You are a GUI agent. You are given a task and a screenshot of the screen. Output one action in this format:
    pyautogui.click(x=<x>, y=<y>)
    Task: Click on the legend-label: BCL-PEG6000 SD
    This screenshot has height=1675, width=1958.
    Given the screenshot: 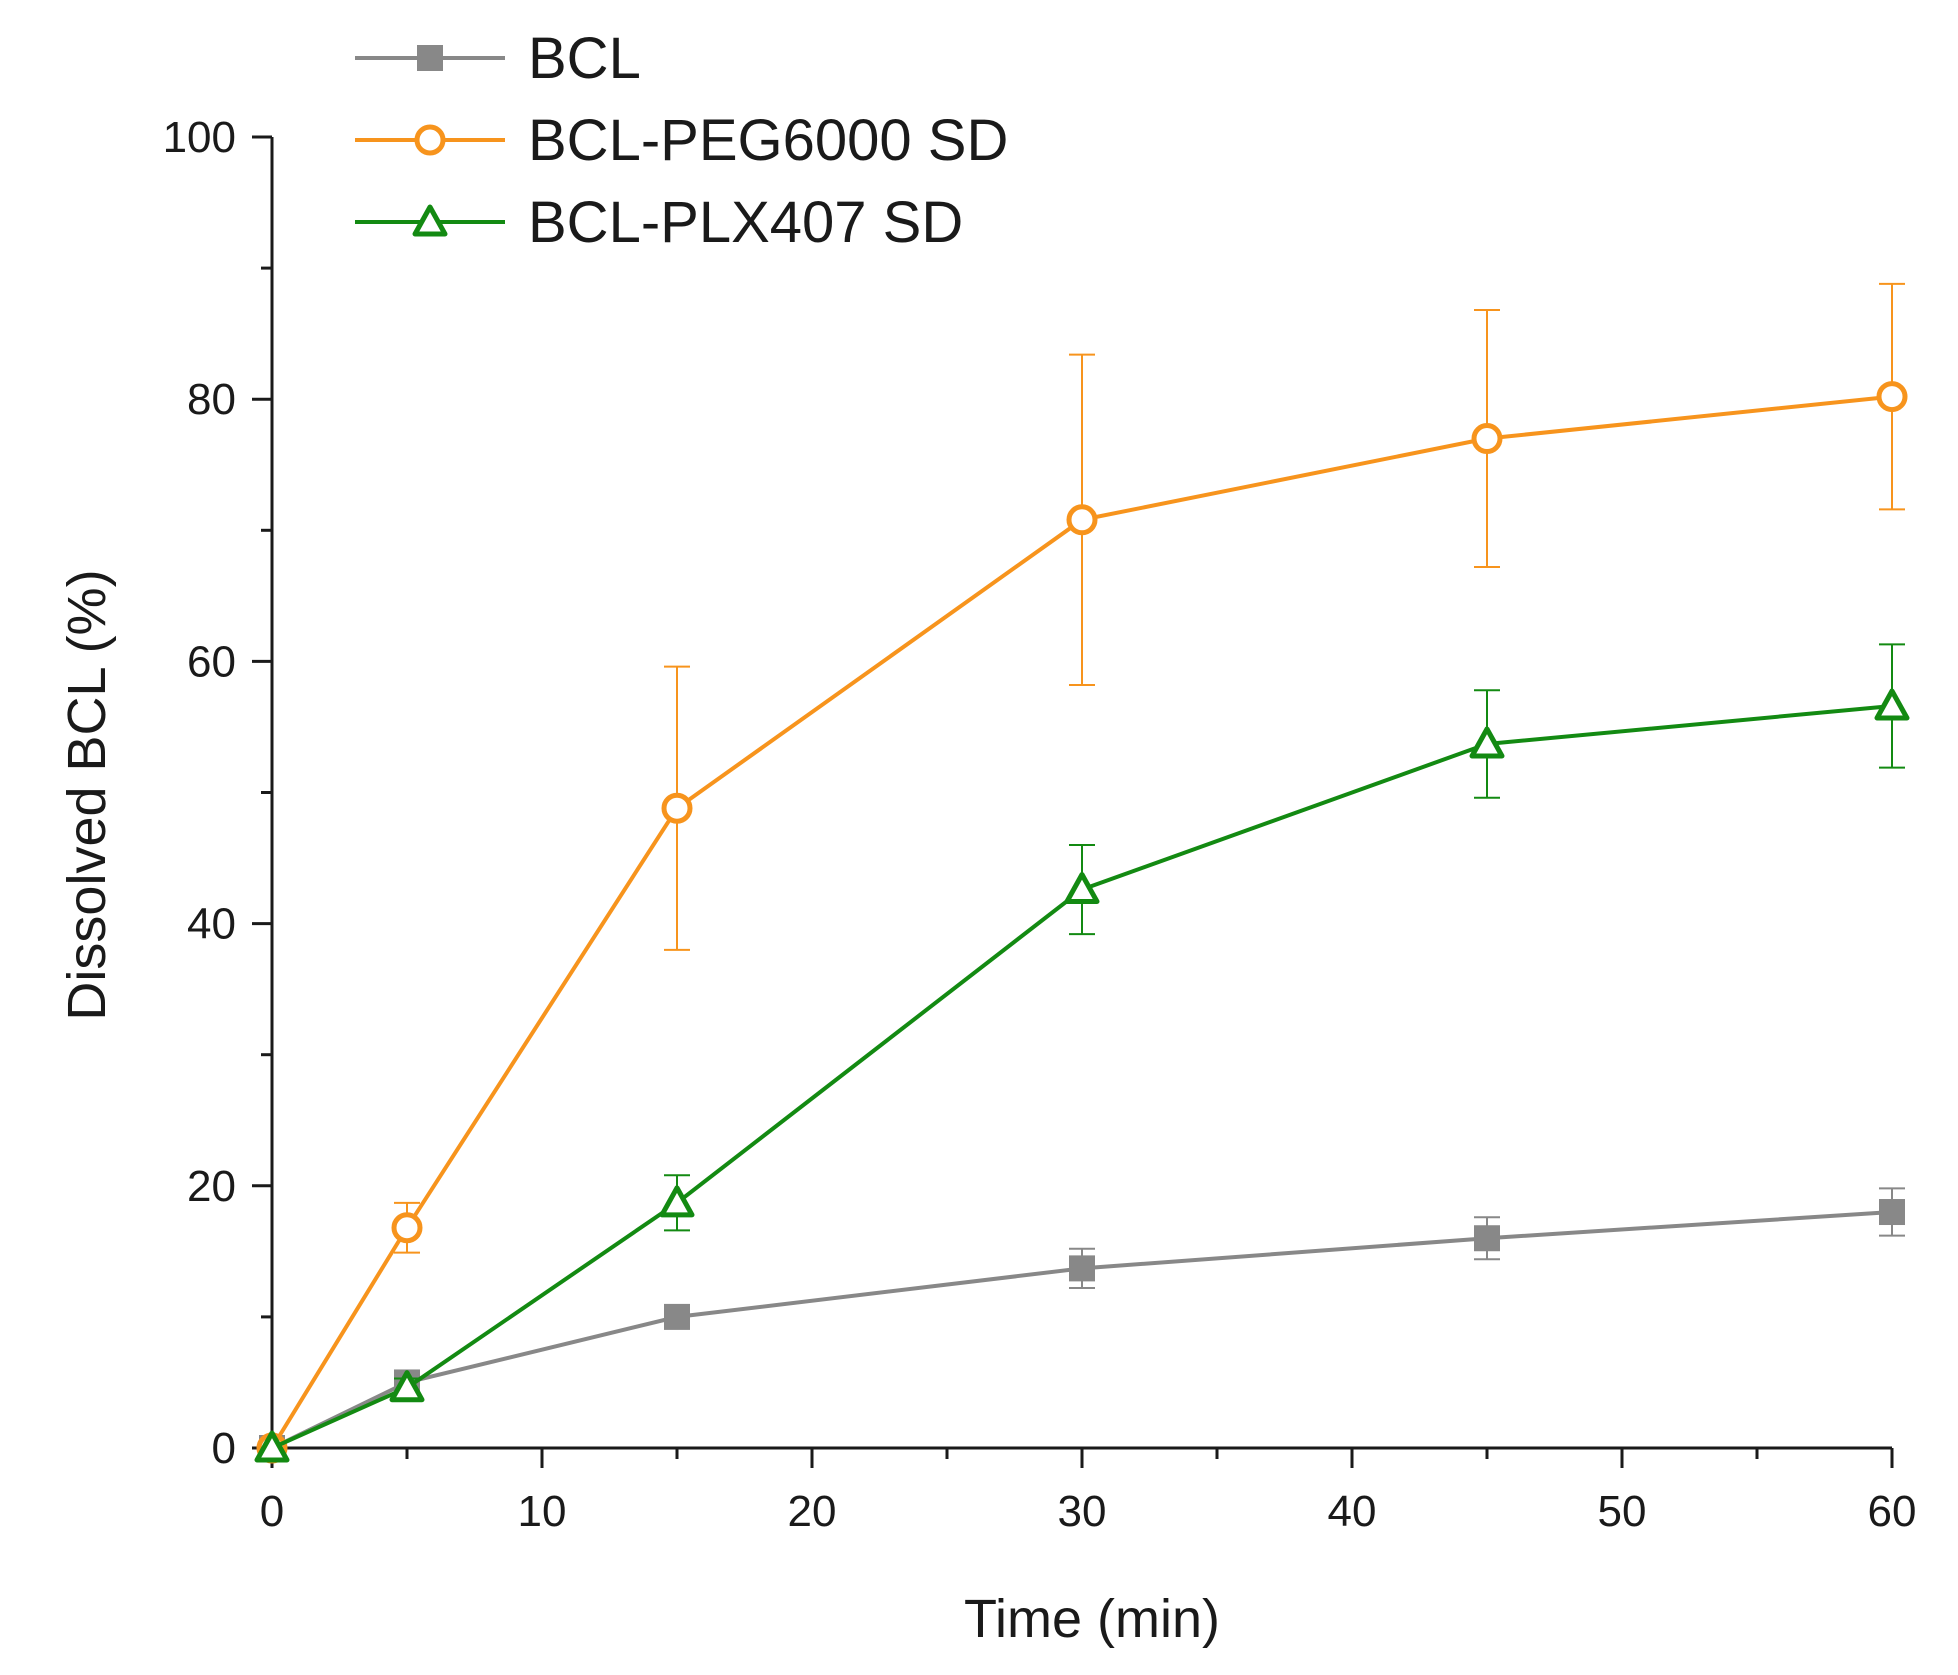 What is the action you would take?
    pyautogui.click(x=768, y=140)
    